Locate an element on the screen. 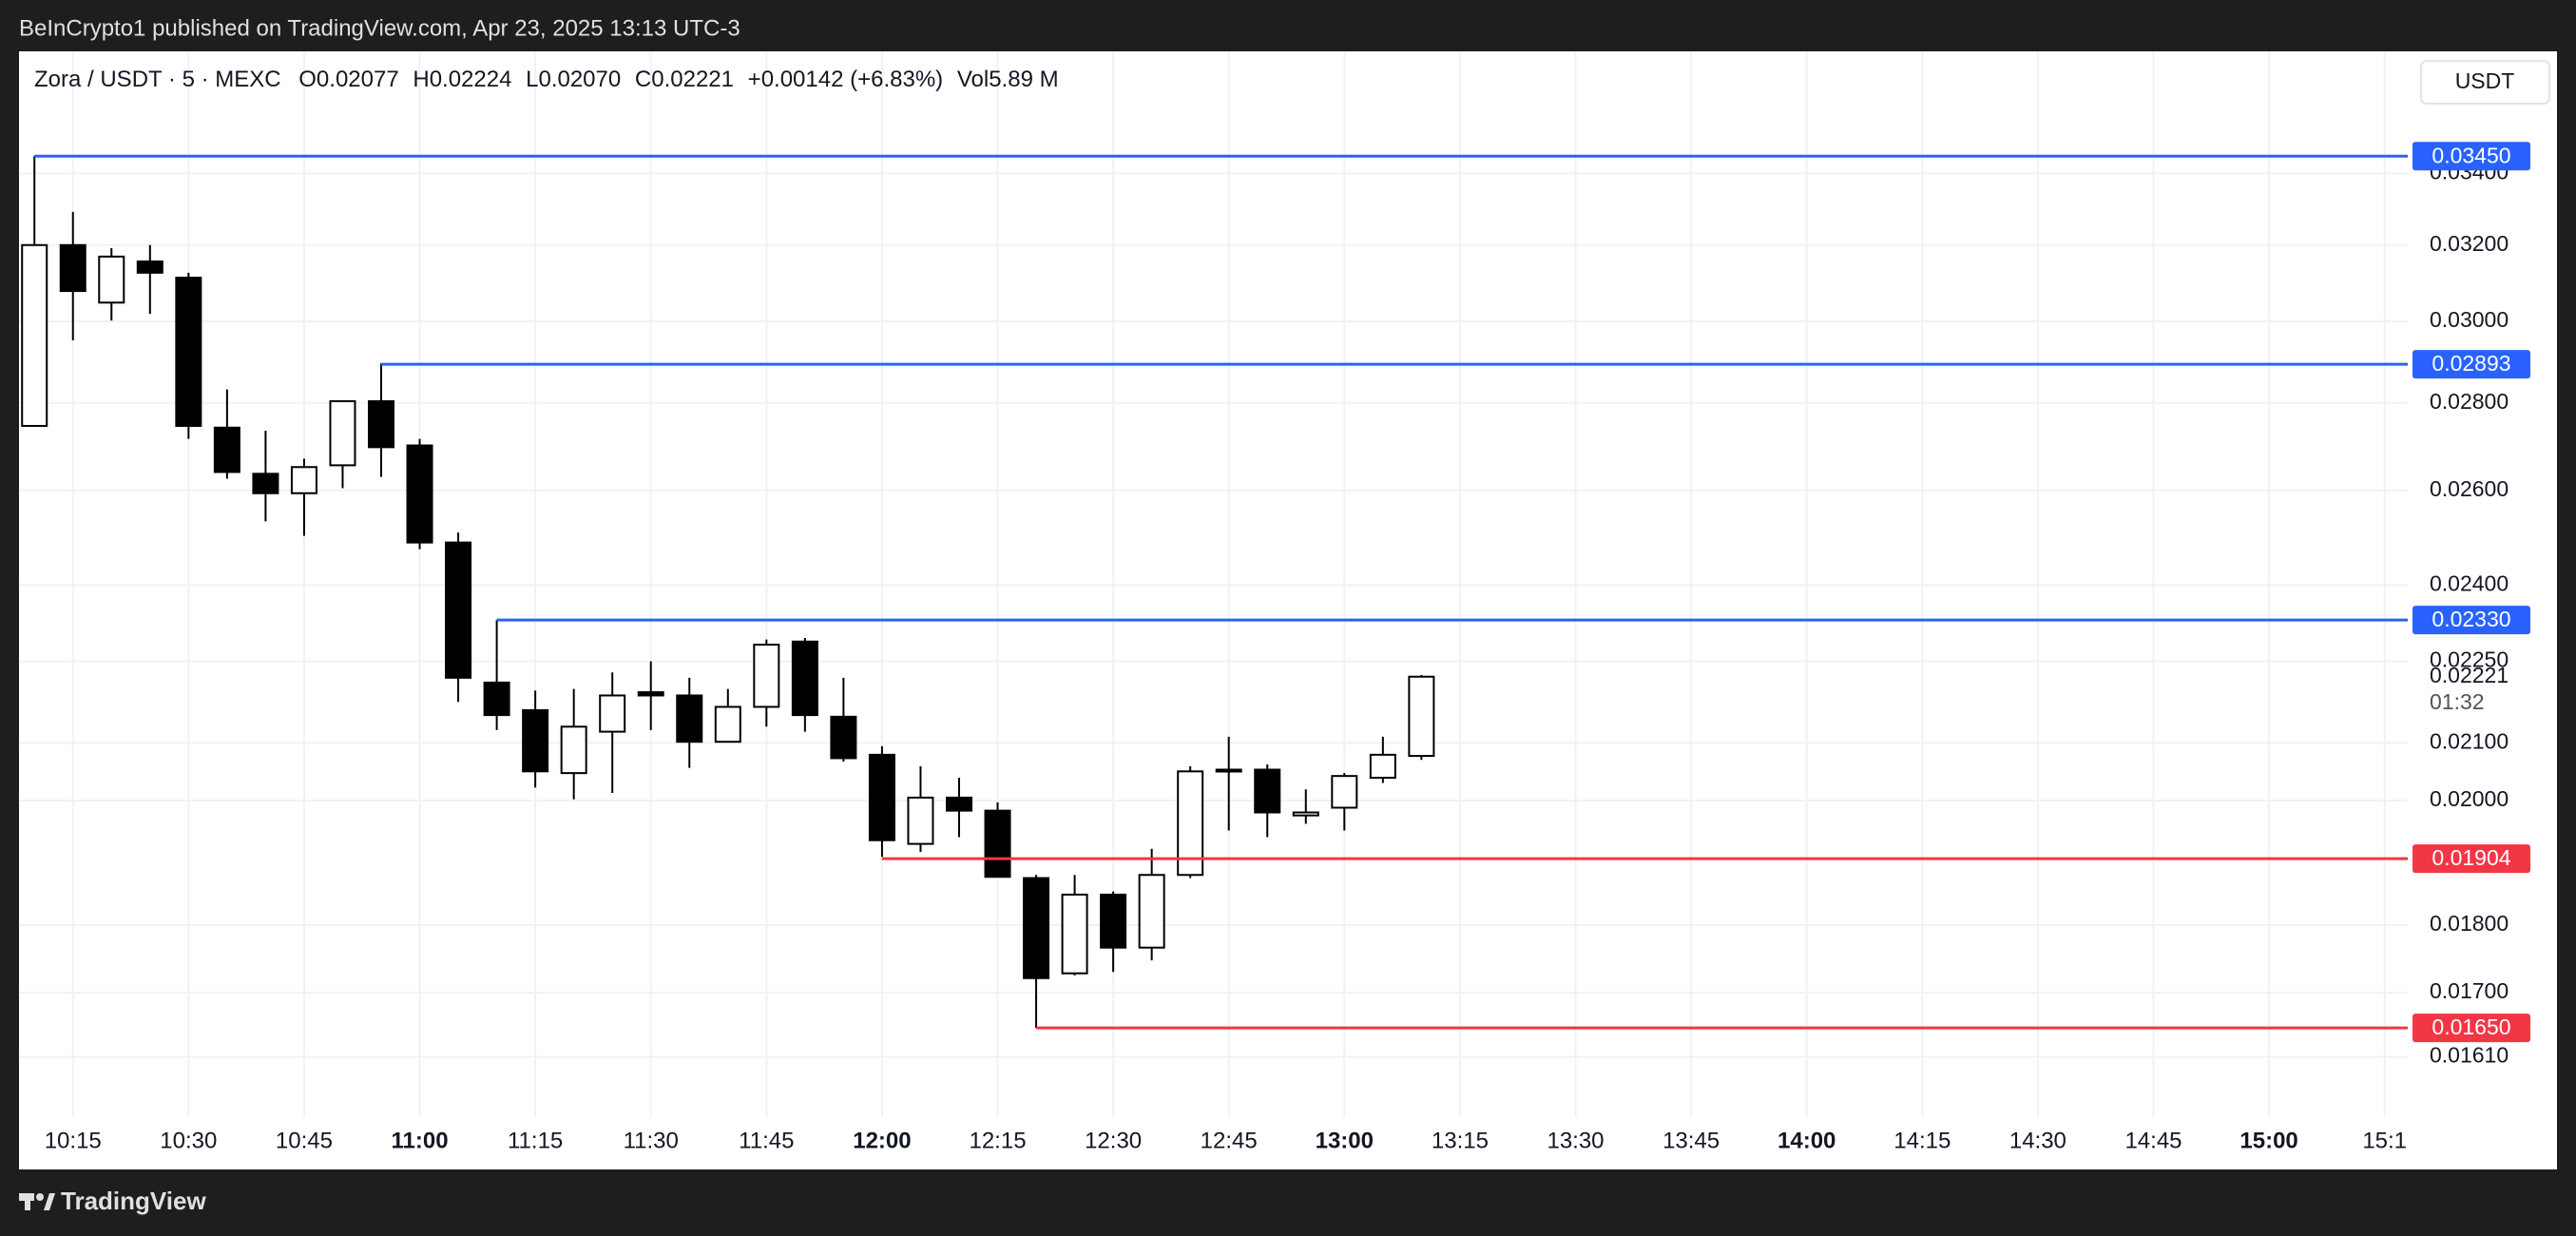 The image size is (2576, 1236). x-tick-label: 12:15 is located at coordinates (997, 1140).